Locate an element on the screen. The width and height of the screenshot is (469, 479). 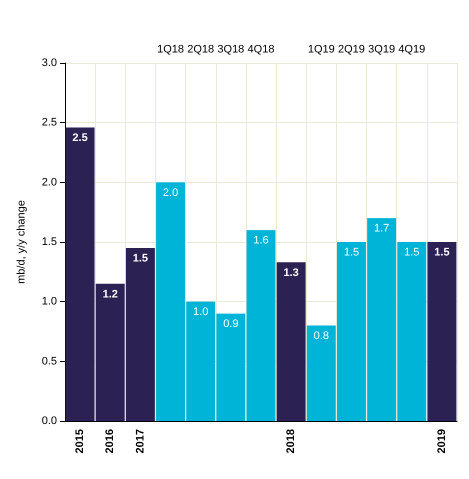
data-label: 2.5 is located at coordinates (80, 138).